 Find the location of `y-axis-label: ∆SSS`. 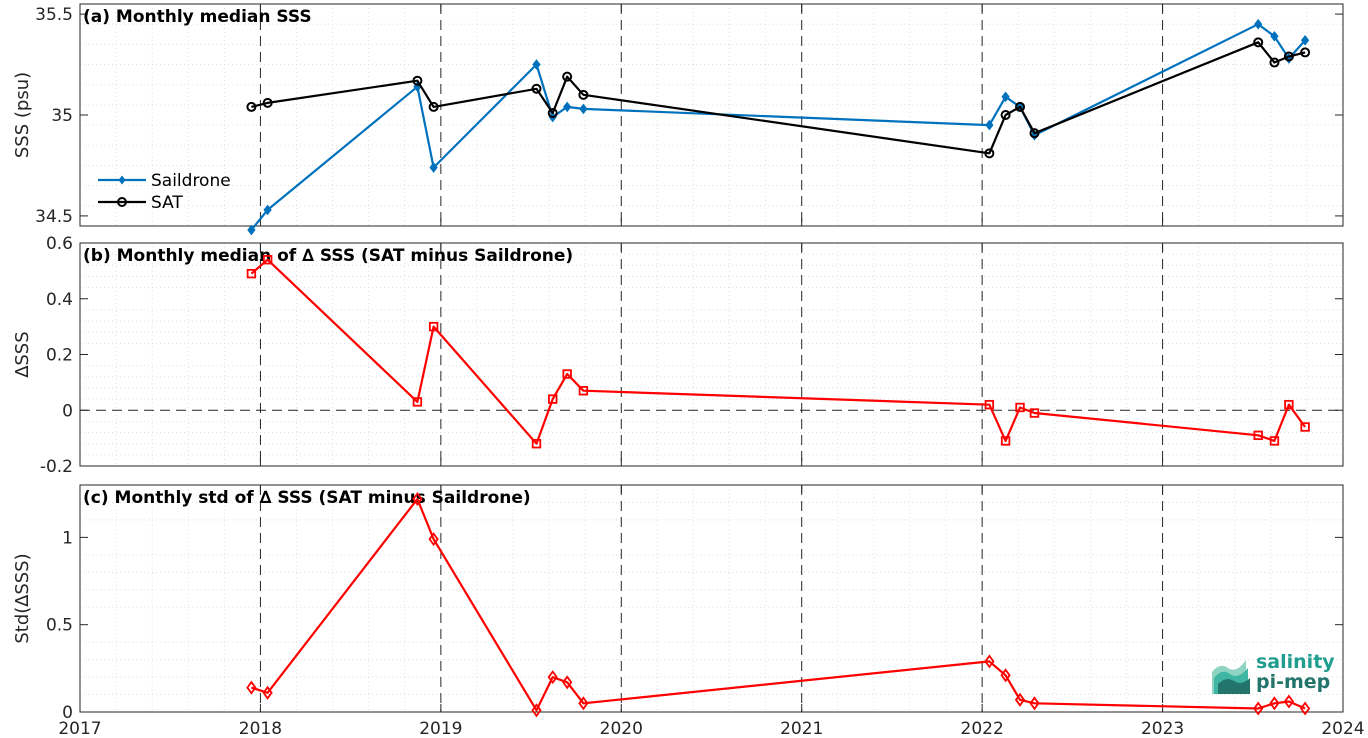

y-axis-label: ∆SSS is located at coordinates (22, 354).